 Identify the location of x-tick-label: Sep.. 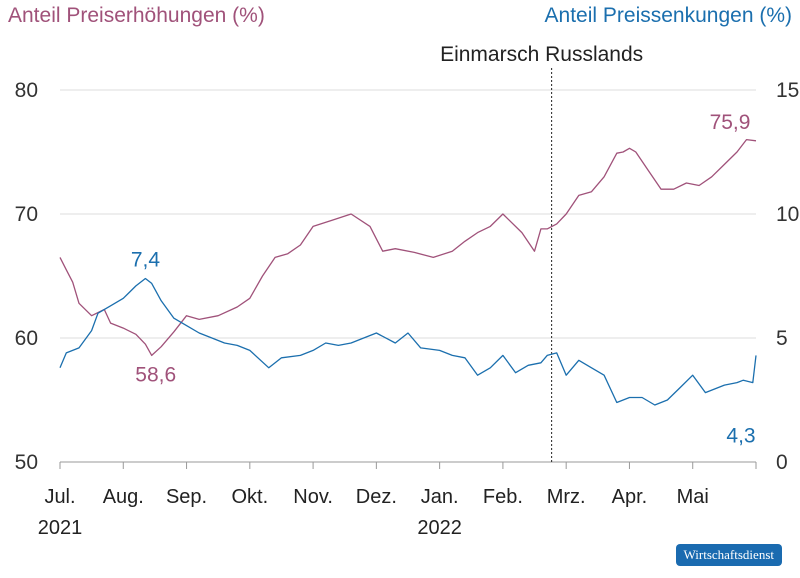
(186, 497).